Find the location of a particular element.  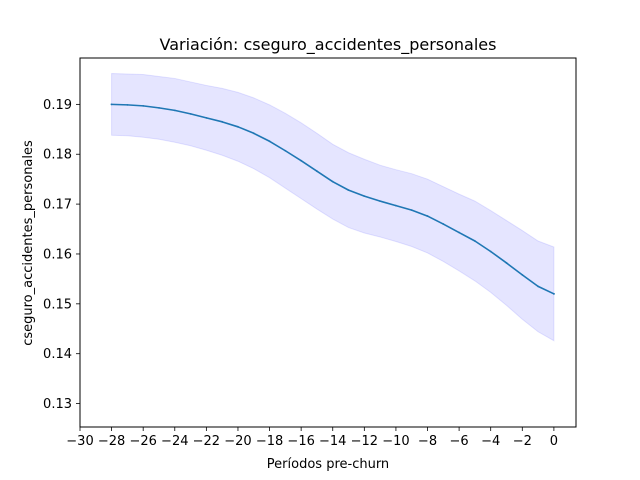

x-tick-label: −4 is located at coordinates (490, 441).